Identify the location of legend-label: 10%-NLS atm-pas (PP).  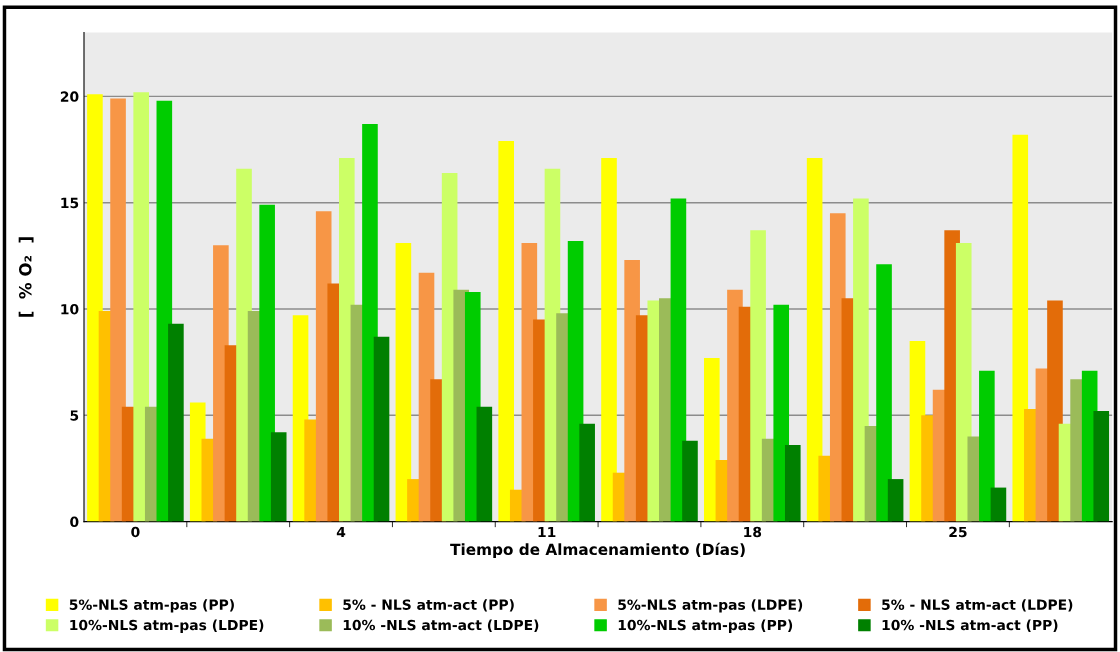
(705, 626).